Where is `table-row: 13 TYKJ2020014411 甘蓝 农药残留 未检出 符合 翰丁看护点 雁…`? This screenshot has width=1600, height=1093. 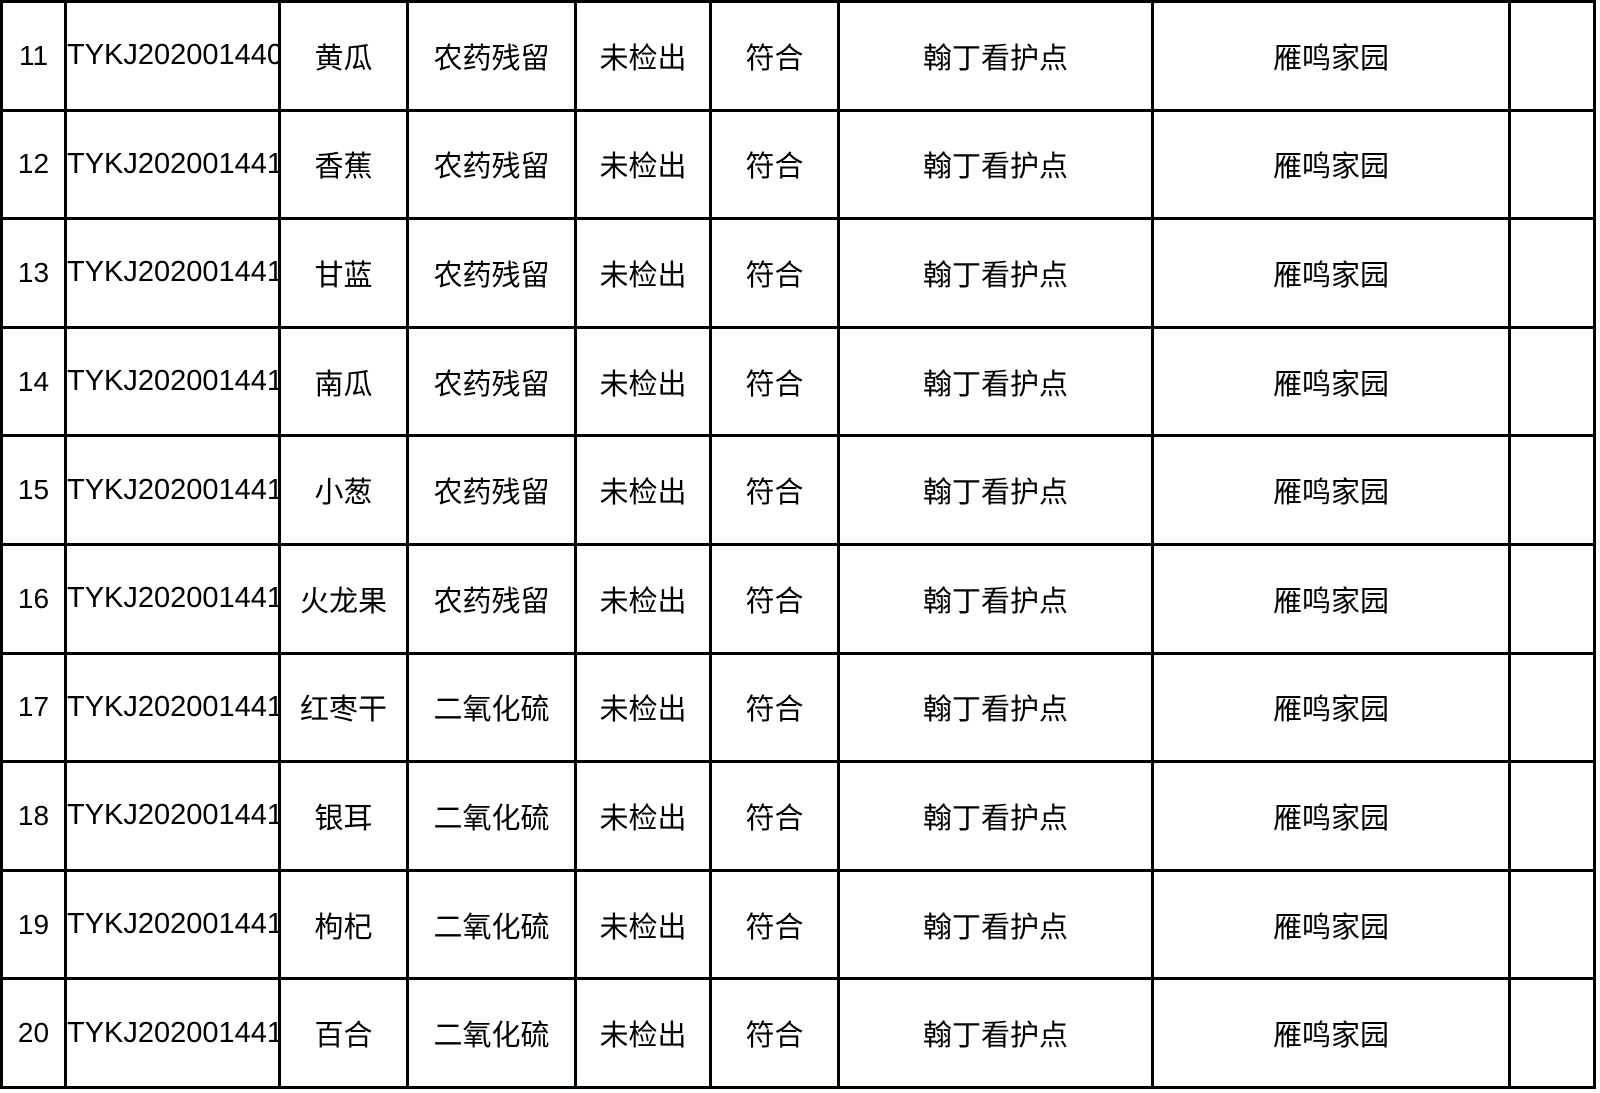
table-row: 13 TYKJ2020014411 甘蓝 农药残留 未检出 符合 翰丁看护点 雁… is located at coordinates (798, 273).